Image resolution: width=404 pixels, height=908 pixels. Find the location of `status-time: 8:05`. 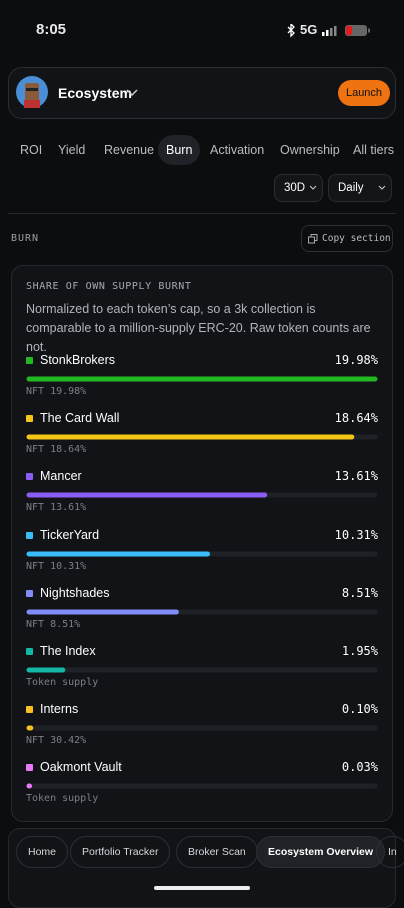

status-time: 8:05 is located at coordinates (51, 29).